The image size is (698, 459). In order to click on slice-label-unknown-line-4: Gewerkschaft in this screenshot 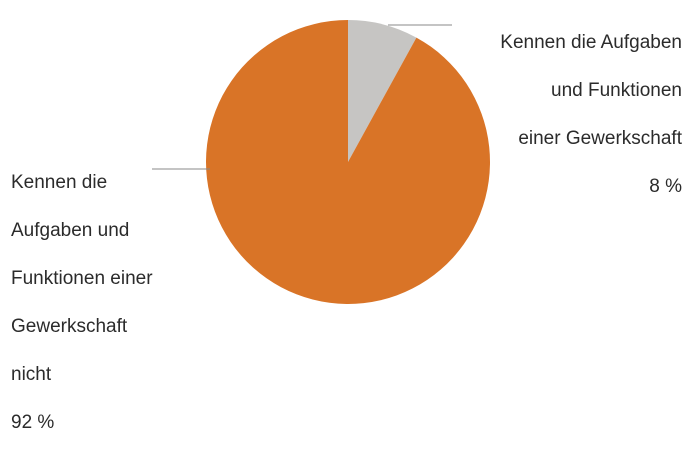, I will do `click(69, 326)`.